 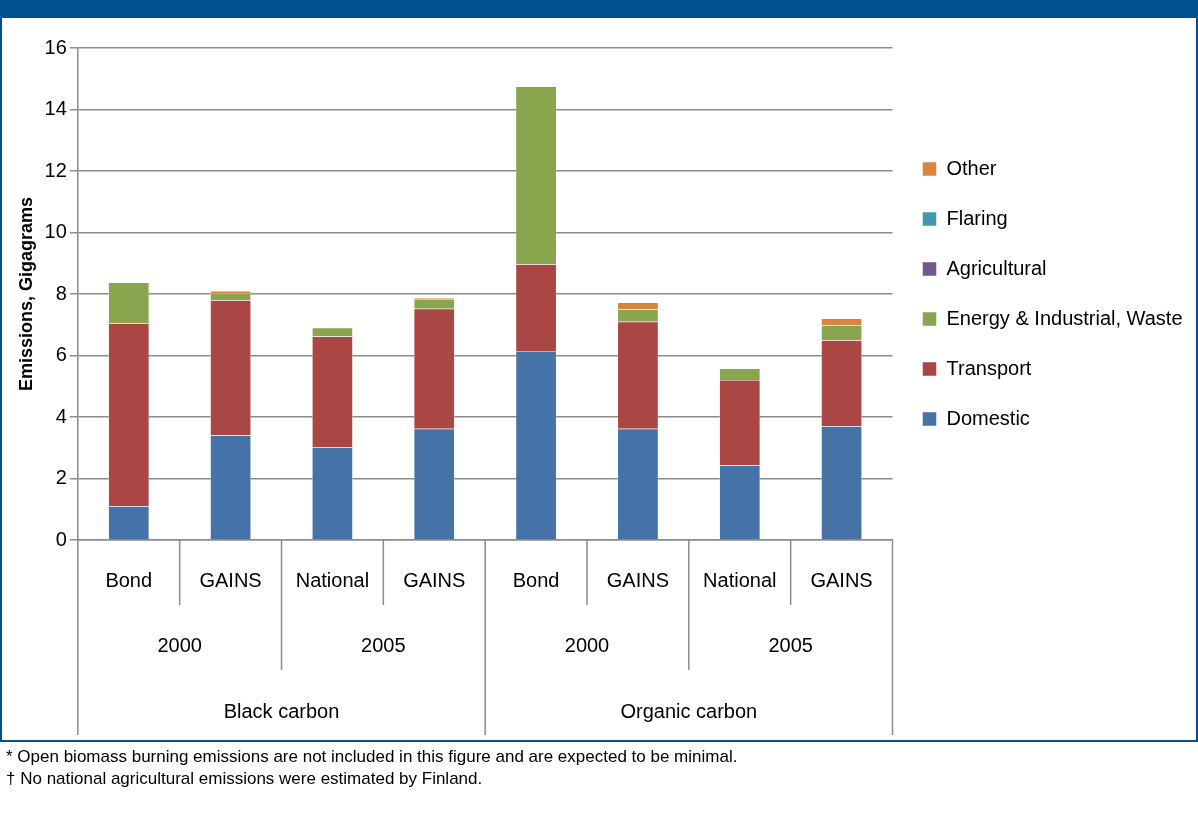 What do you see at coordinates (25, 294) in the screenshot?
I see `y-axis-title: Emissions, Gigagrams` at bounding box center [25, 294].